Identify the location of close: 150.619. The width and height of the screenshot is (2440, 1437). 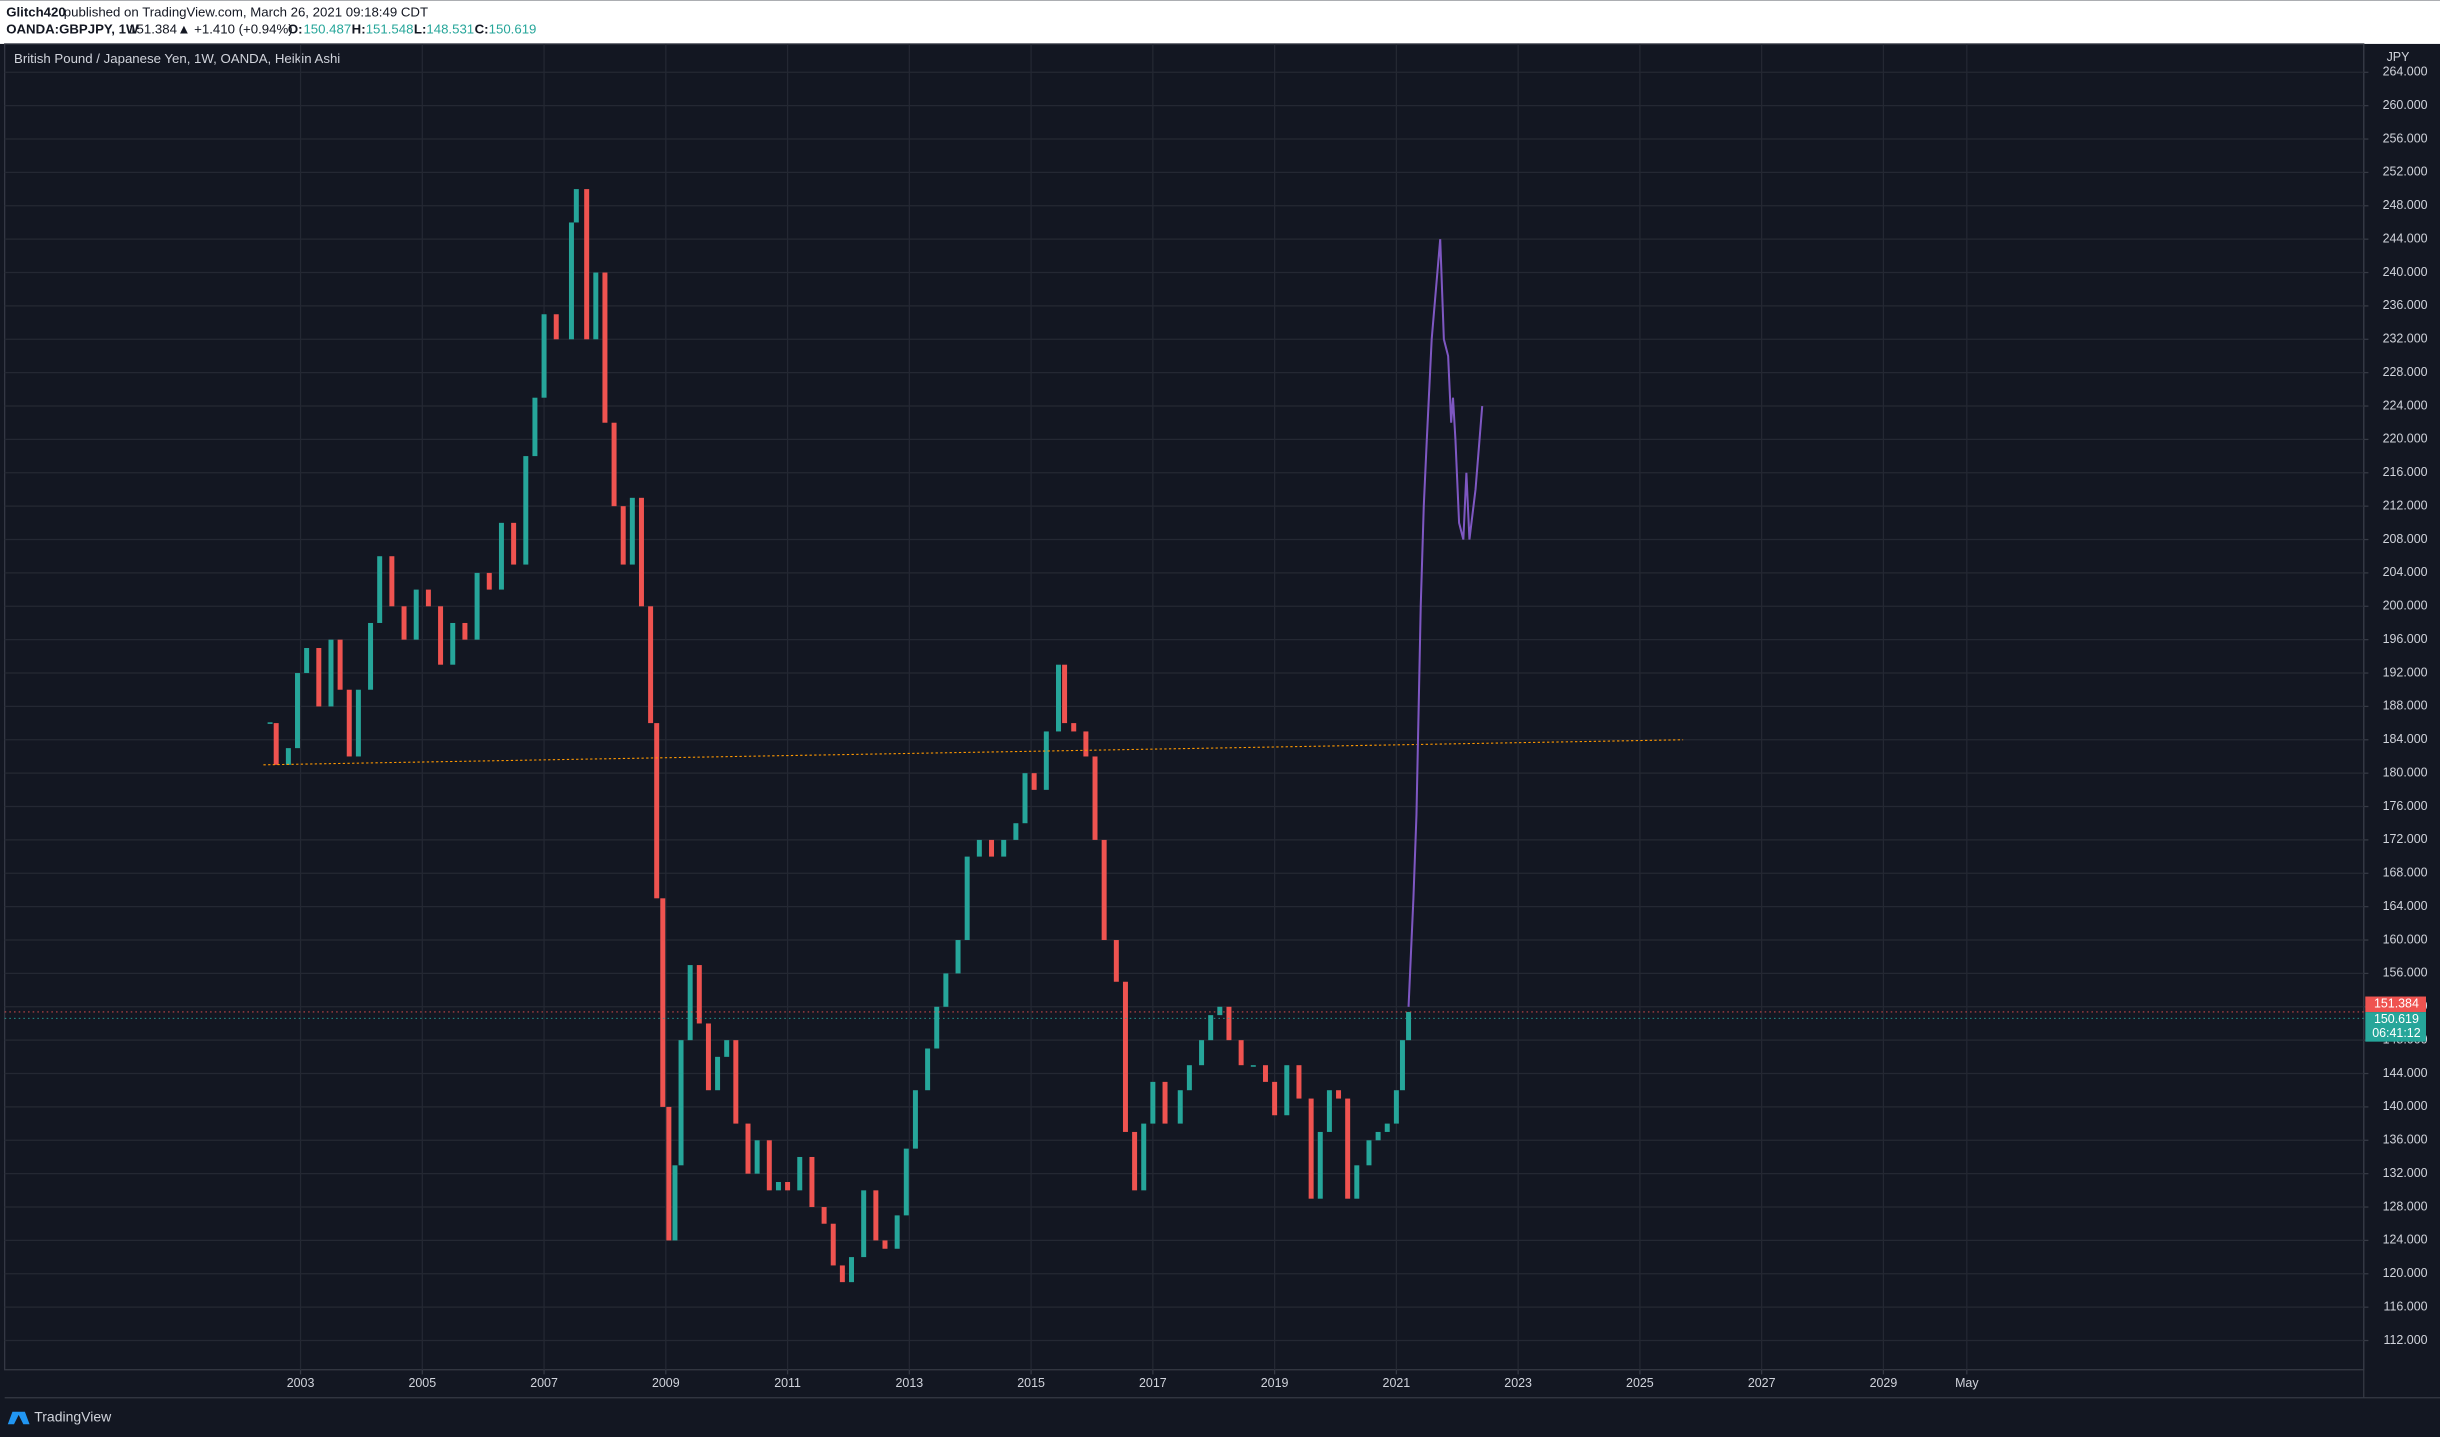
(513, 28).